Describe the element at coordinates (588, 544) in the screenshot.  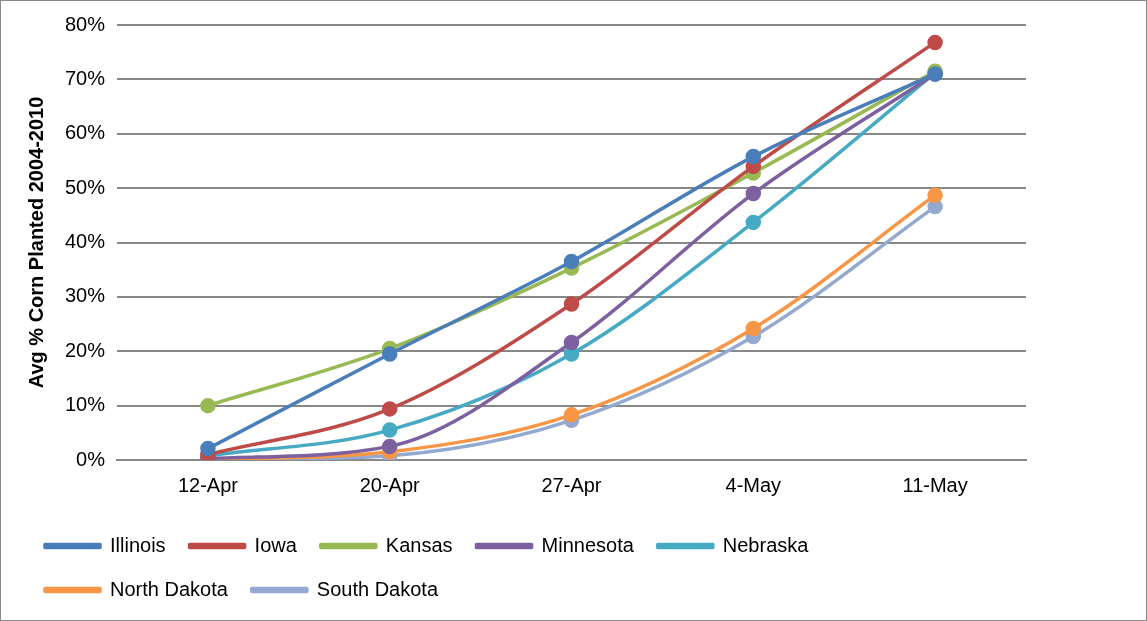
I see `legend-label: Minnesota` at that location.